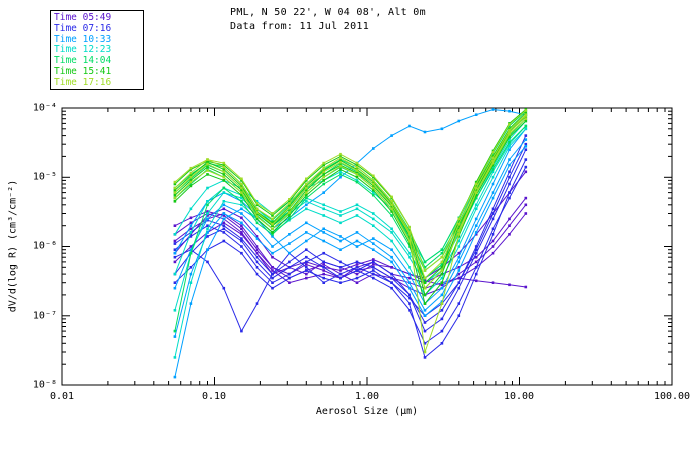 The height and width of the screenshot is (450, 700). What do you see at coordinates (83, 61) in the screenshot?
I see `legend-item-label: Time 14:04` at bounding box center [83, 61].